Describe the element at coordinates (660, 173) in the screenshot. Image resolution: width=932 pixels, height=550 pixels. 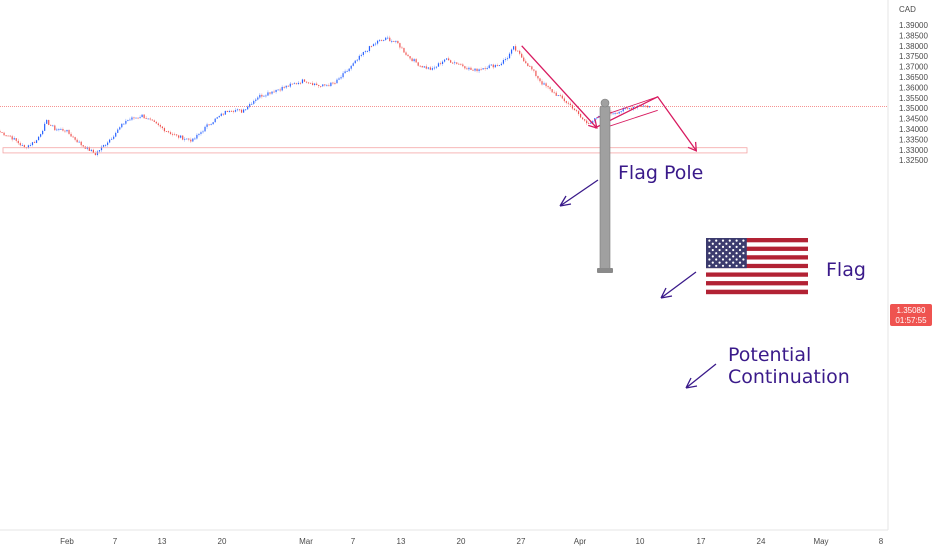
I see `flag-pole-label: Flag Pole` at that location.